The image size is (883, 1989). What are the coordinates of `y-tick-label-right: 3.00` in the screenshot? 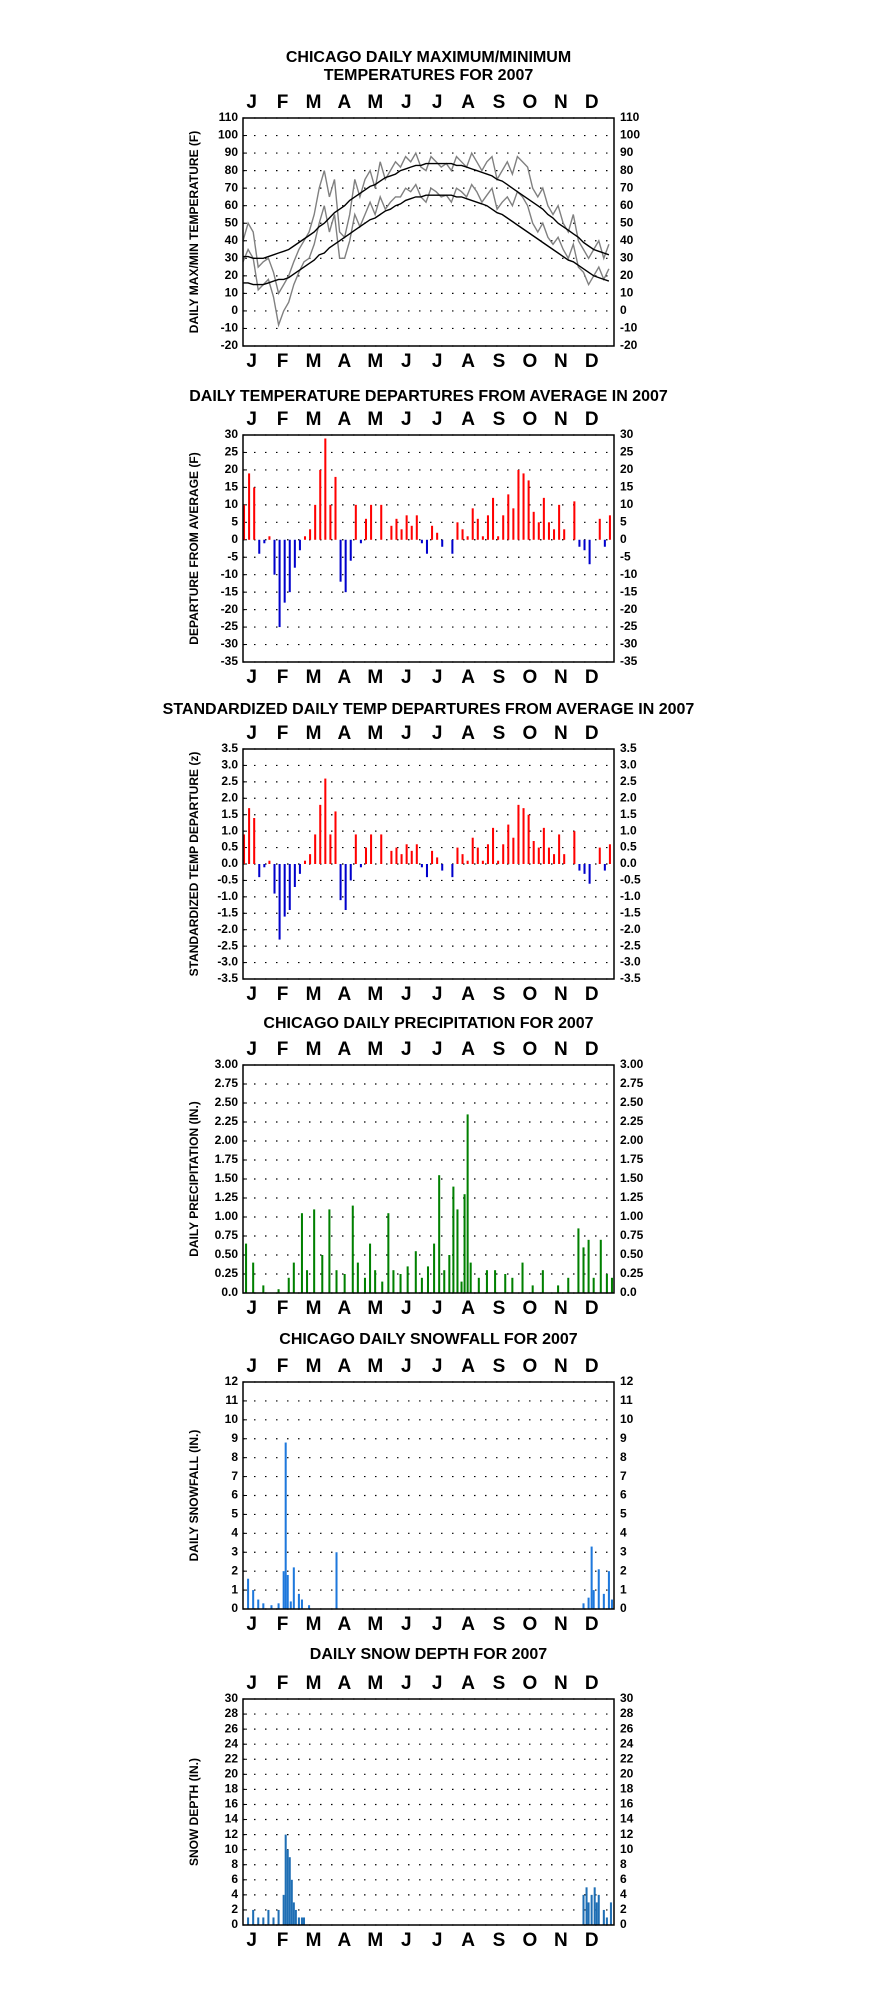 It's located at (632, 1064).